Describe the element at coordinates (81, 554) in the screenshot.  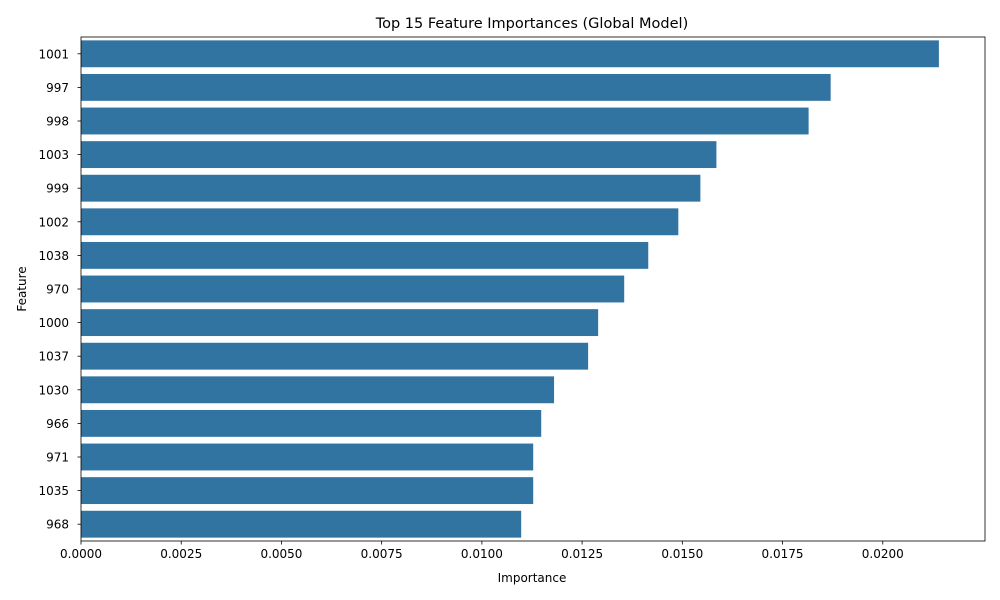
I see `x-tick-label: 0.0000` at that location.